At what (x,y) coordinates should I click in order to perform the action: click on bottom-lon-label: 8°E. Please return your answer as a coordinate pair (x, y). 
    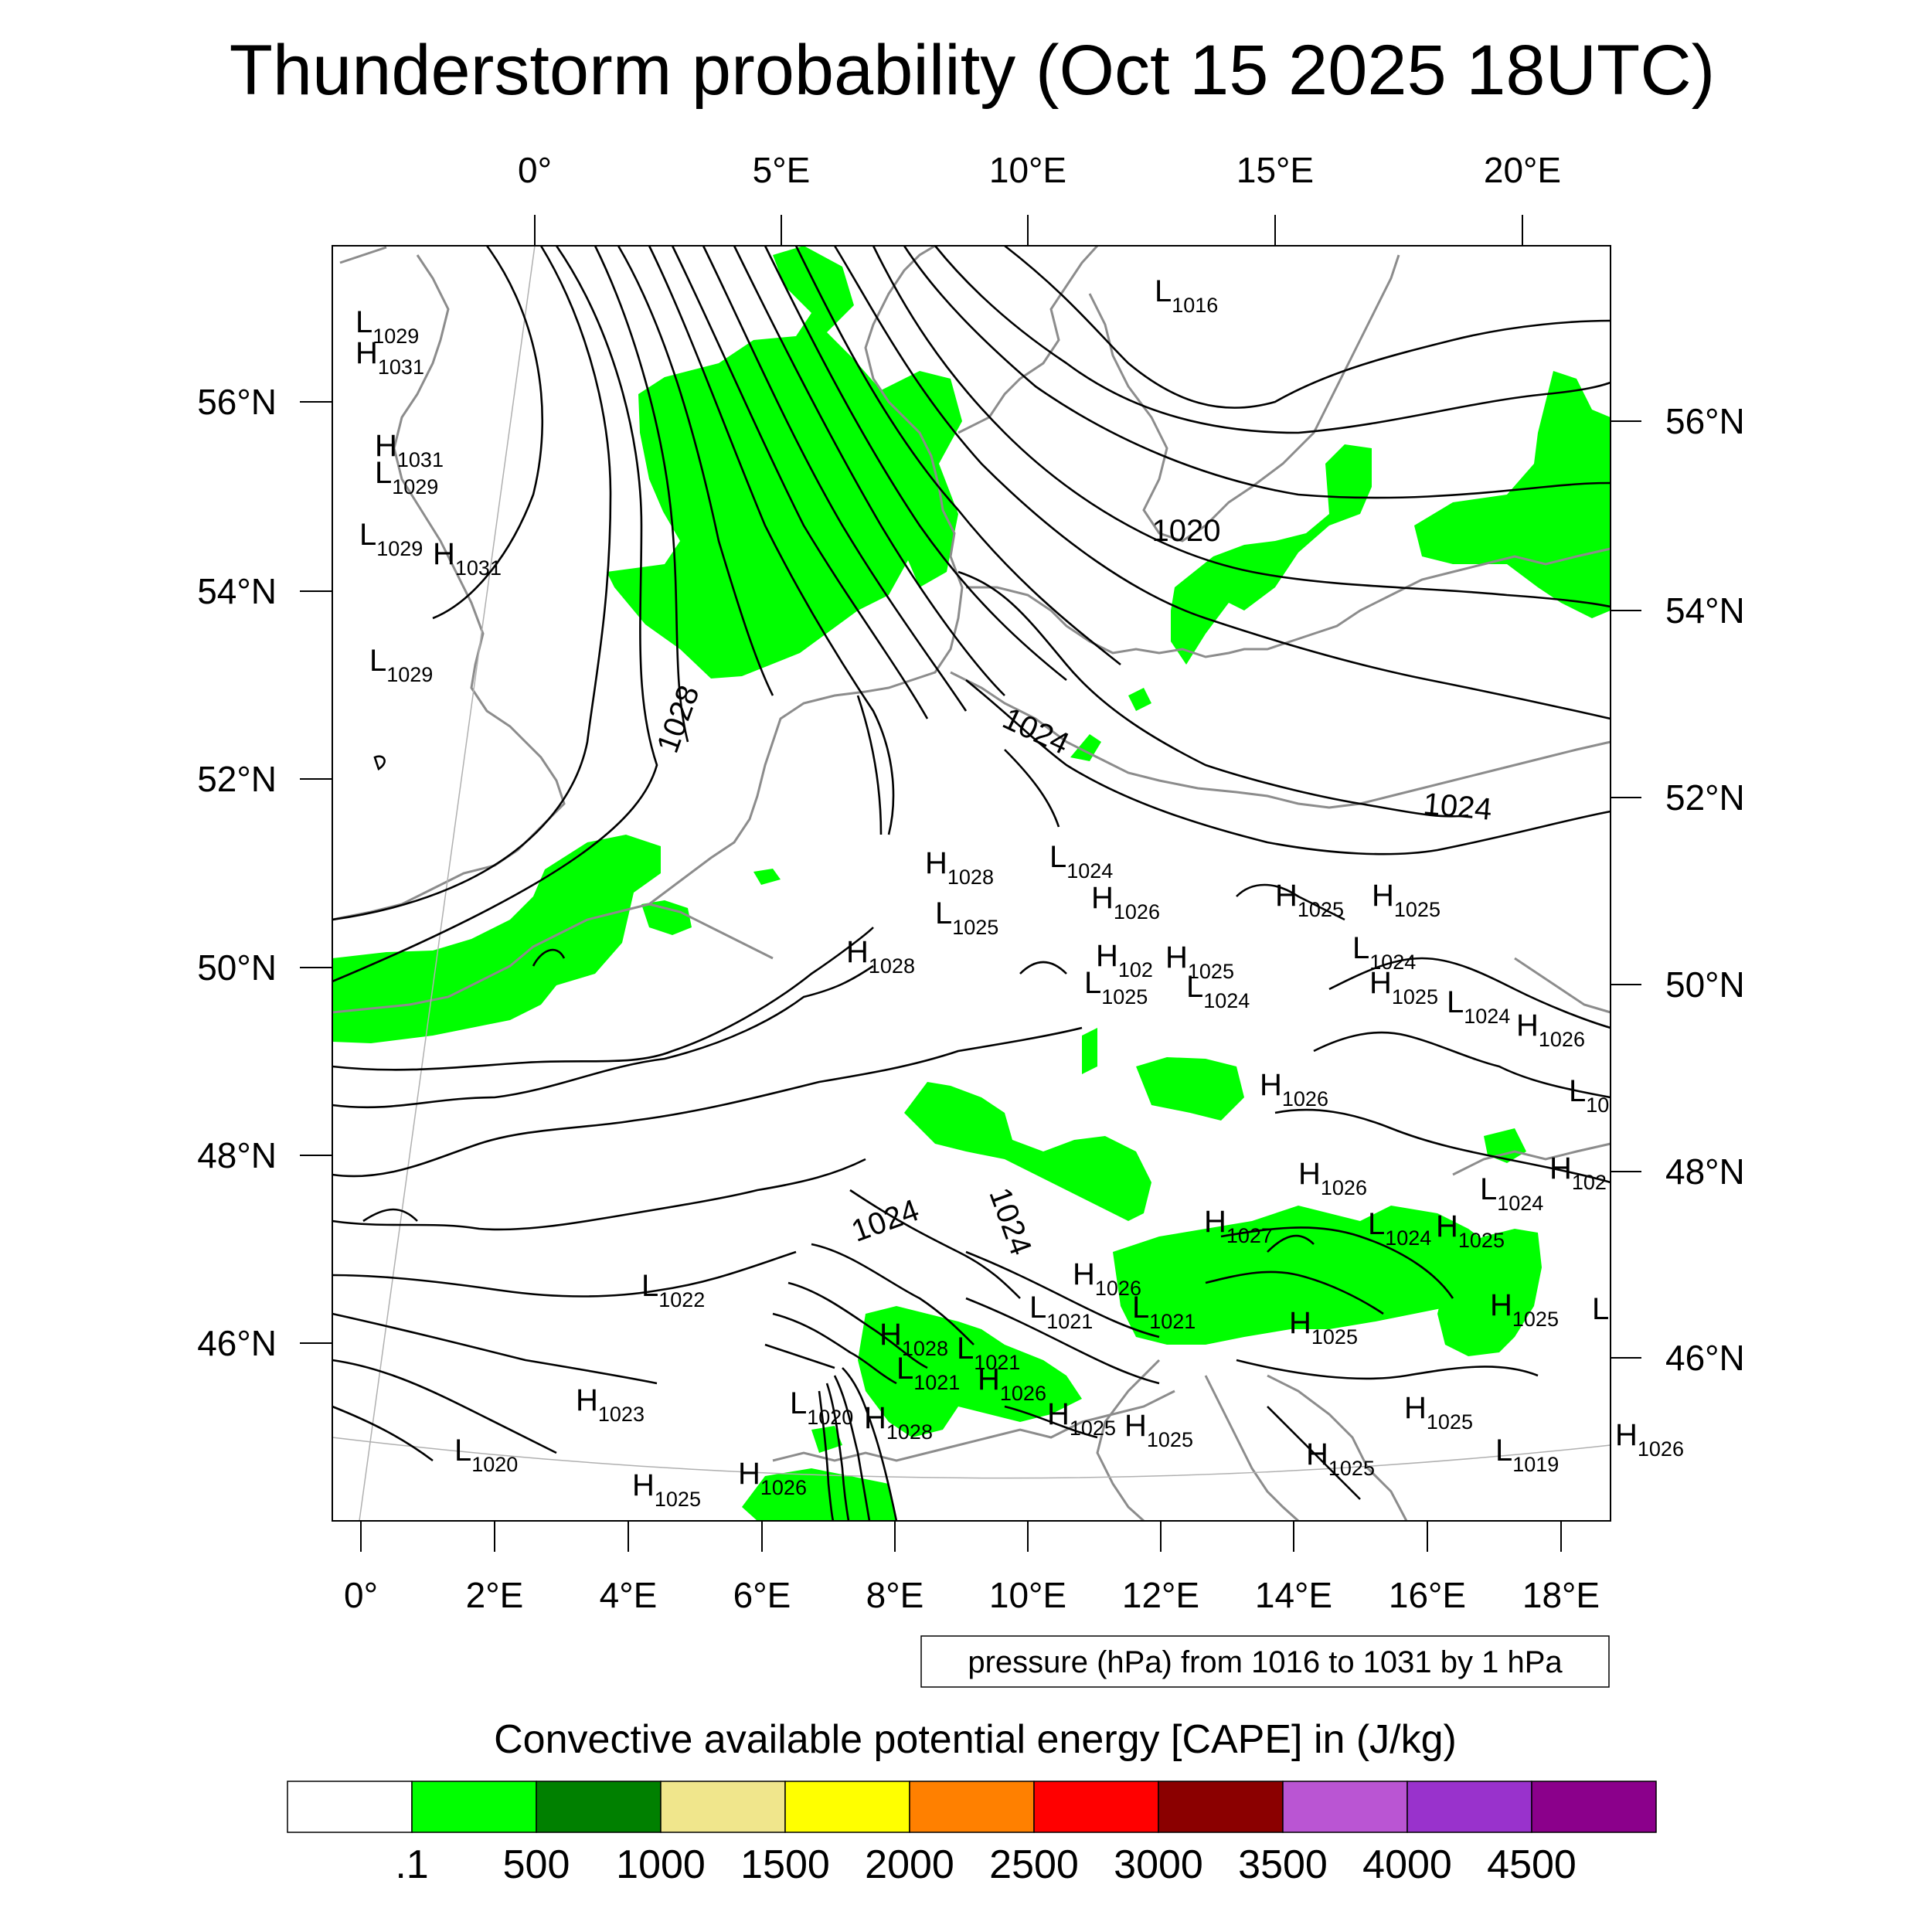
    Looking at the image, I should click on (895, 1595).